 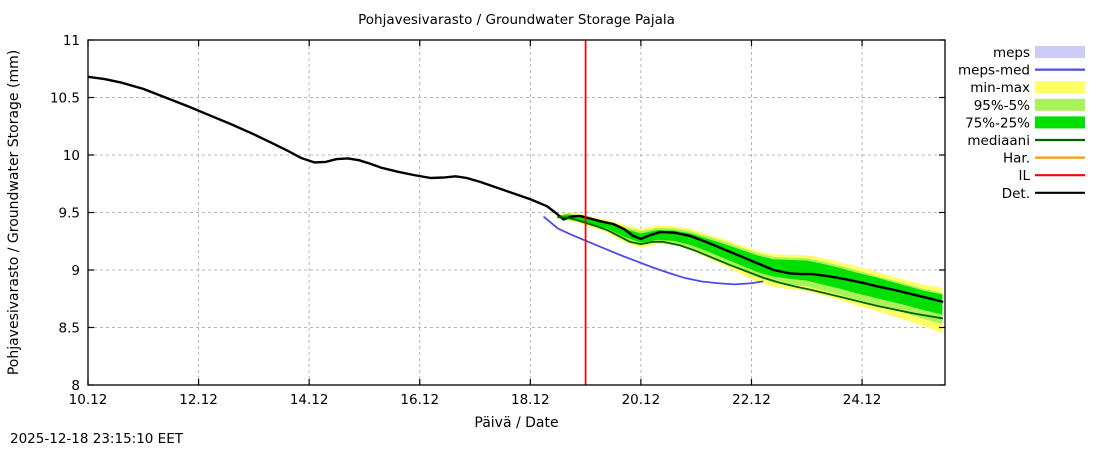 What do you see at coordinates (530, 400) in the screenshot?
I see `x-tick-label: 18.12` at bounding box center [530, 400].